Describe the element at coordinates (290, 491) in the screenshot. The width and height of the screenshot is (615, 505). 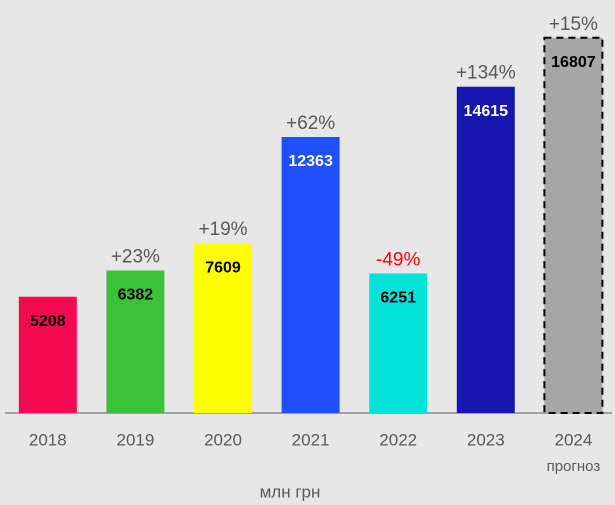
I see `x-axis-label: млн грн` at that location.